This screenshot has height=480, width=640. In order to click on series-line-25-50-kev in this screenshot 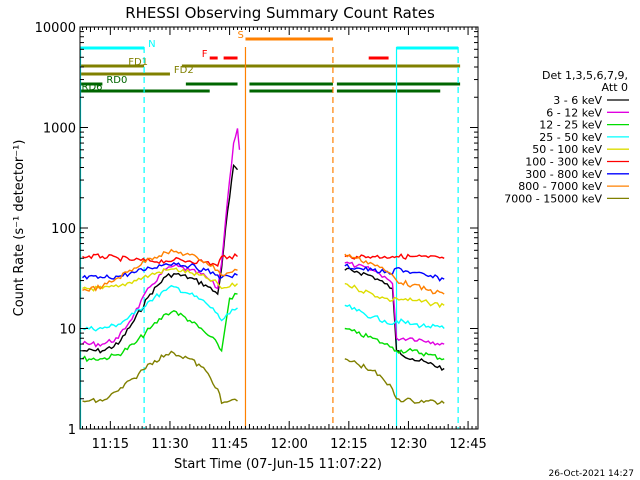, I will do `click(263, 308)`.